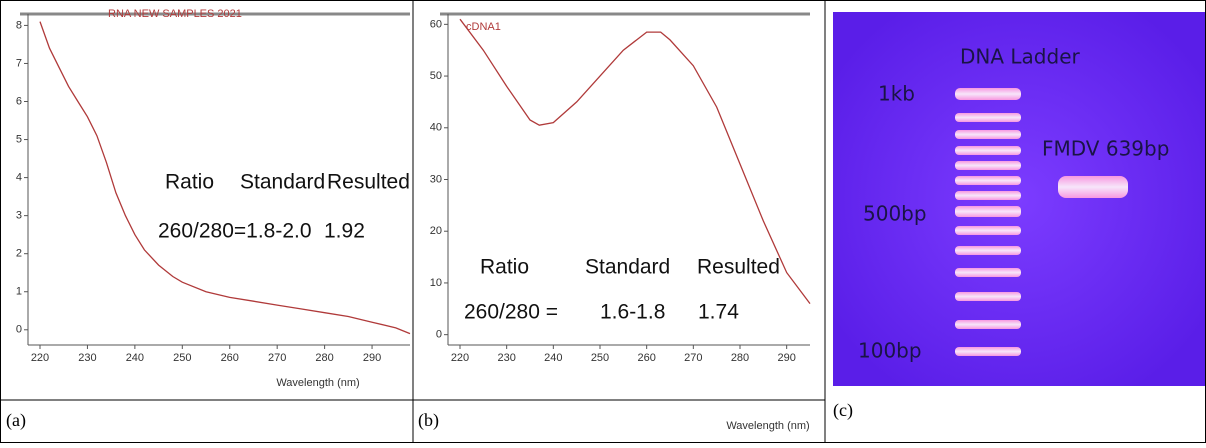 This screenshot has height=448, width=1206. What do you see at coordinates (19, 216) in the screenshot?
I see `y-tick-label: 3` at bounding box center [19, 216].